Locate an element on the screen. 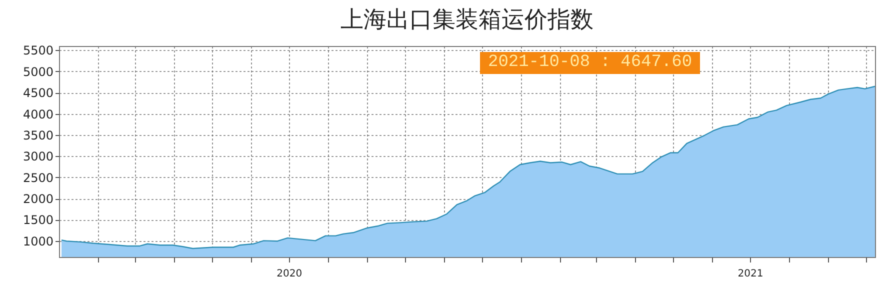  y-tick-label: 5000 is located at coordinates (38, 71).